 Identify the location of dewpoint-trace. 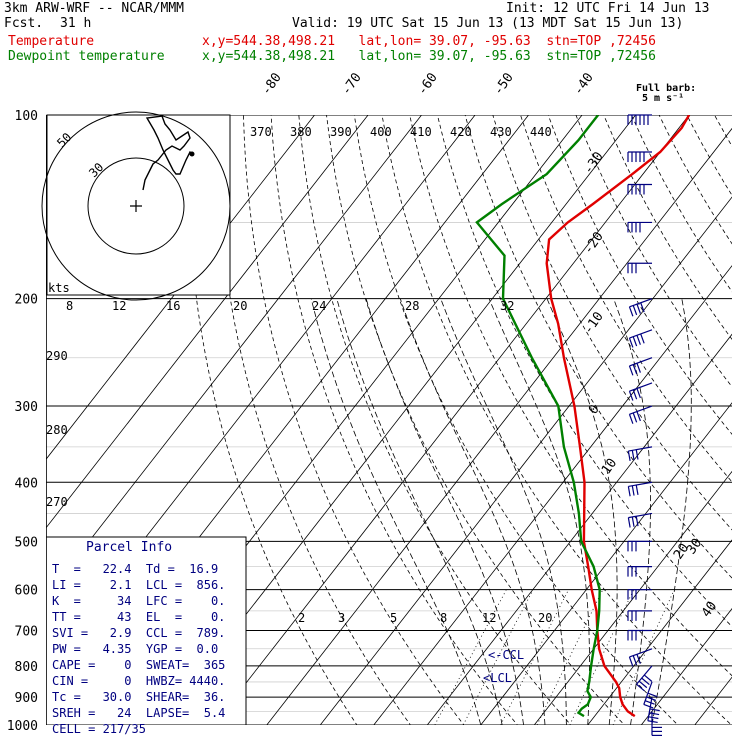
(538, 416).